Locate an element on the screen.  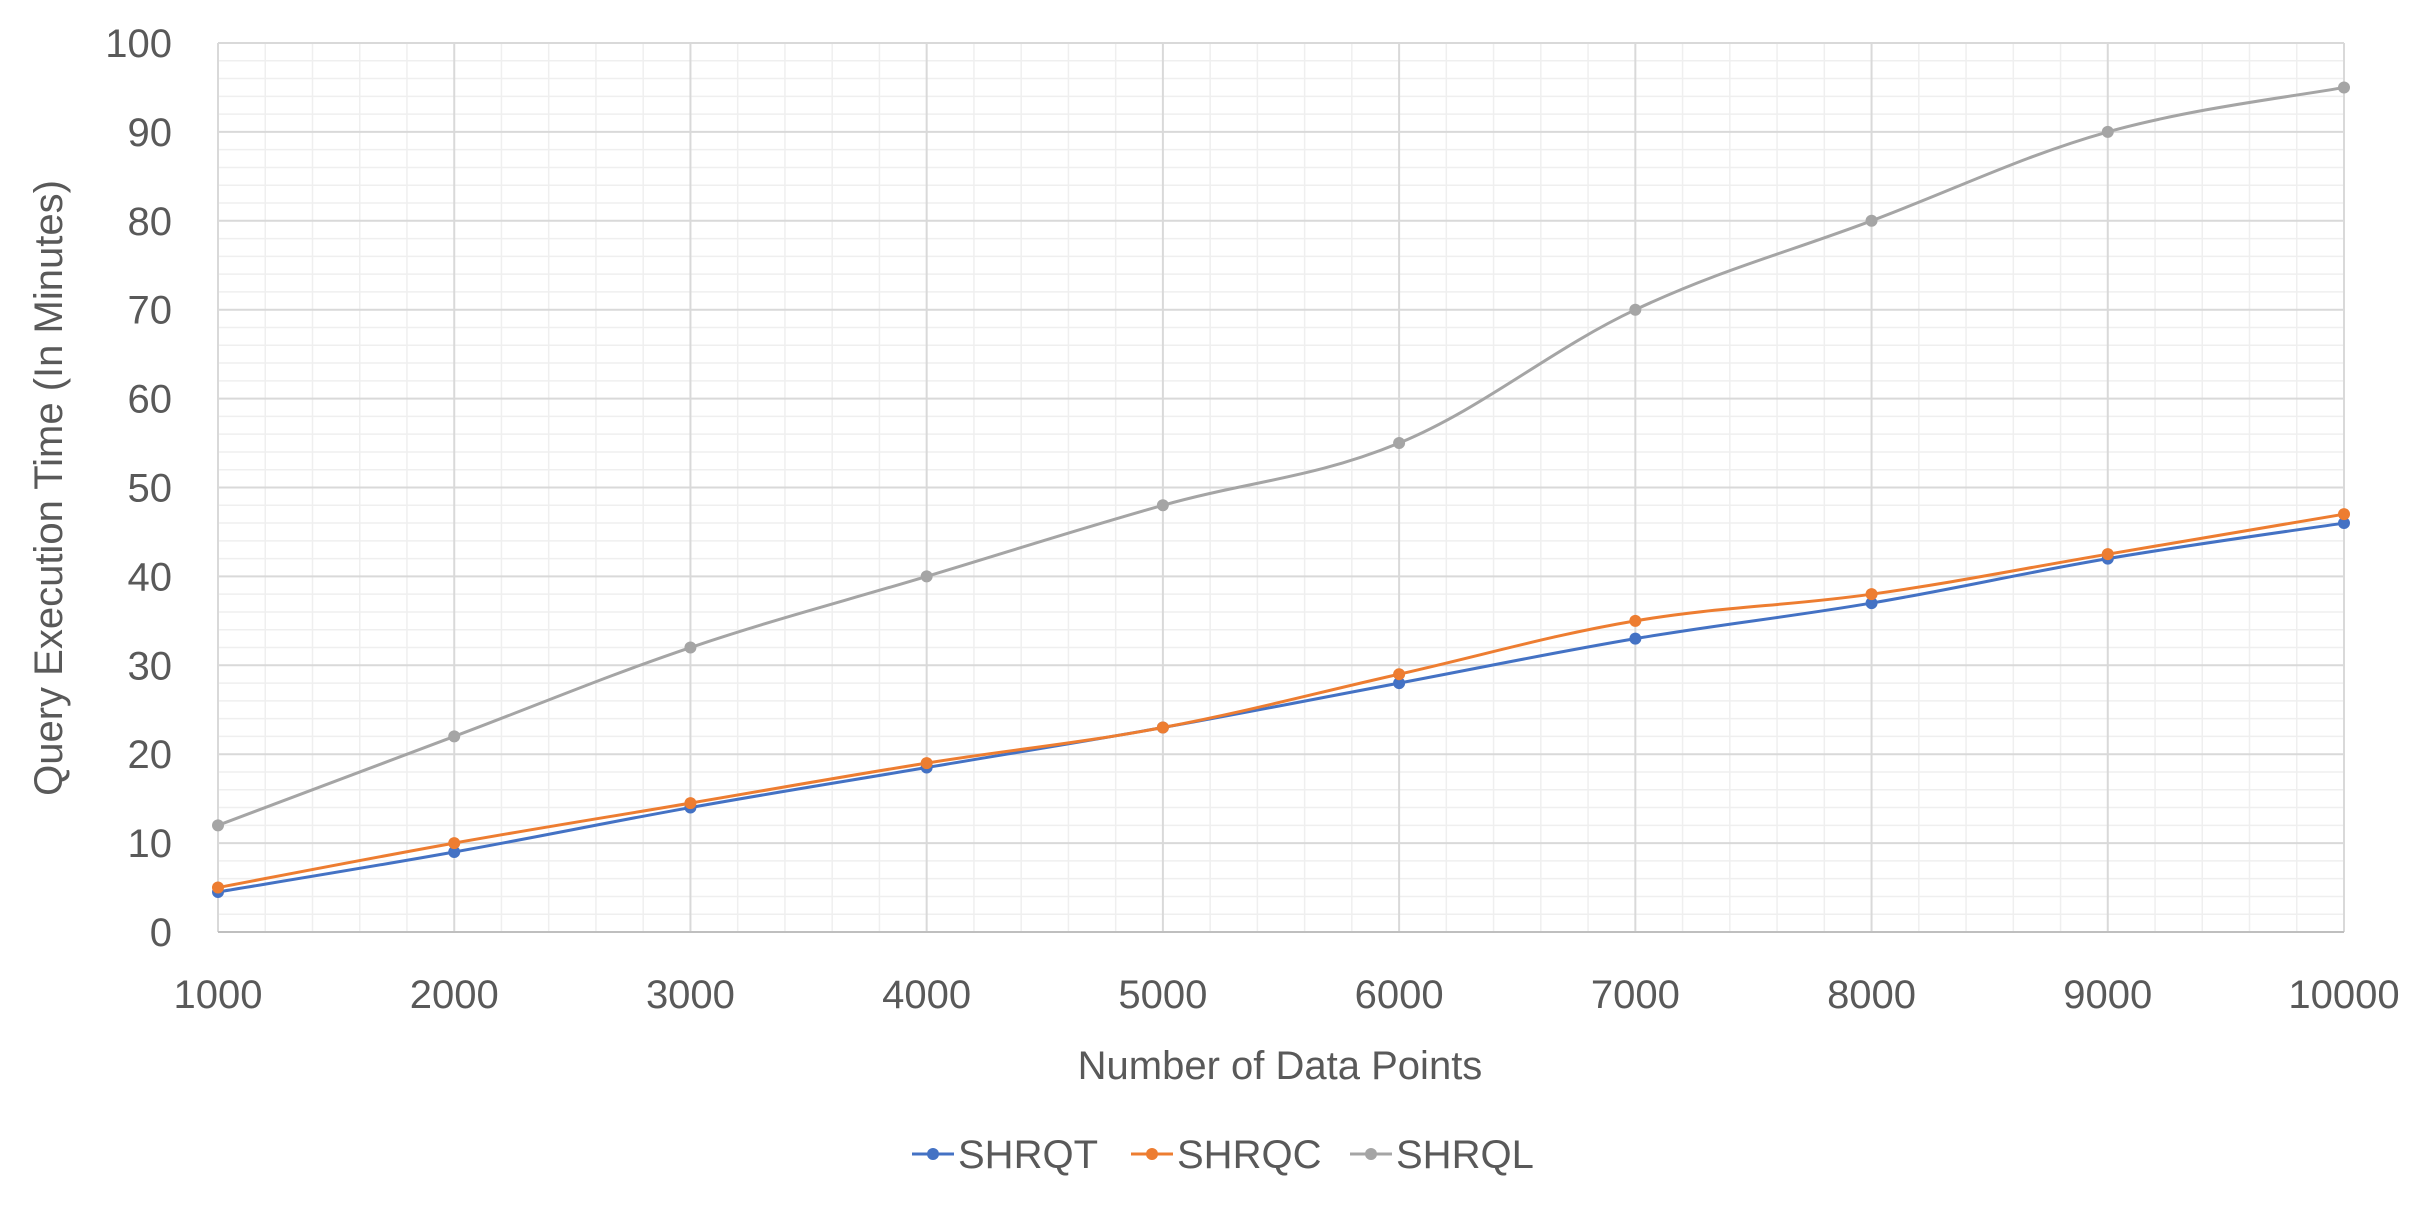
y-tick-label: 60 is located at coordinates (150, 400).